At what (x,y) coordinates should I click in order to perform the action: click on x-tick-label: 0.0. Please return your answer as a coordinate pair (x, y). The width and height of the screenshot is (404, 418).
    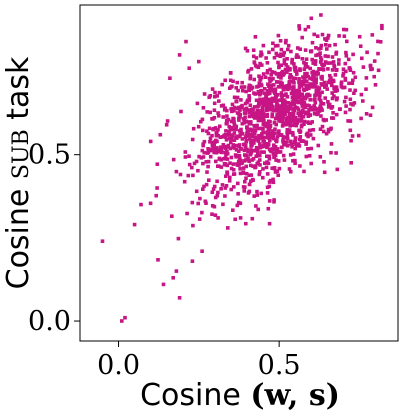
    Looking at the image, I should click on (118, 365).